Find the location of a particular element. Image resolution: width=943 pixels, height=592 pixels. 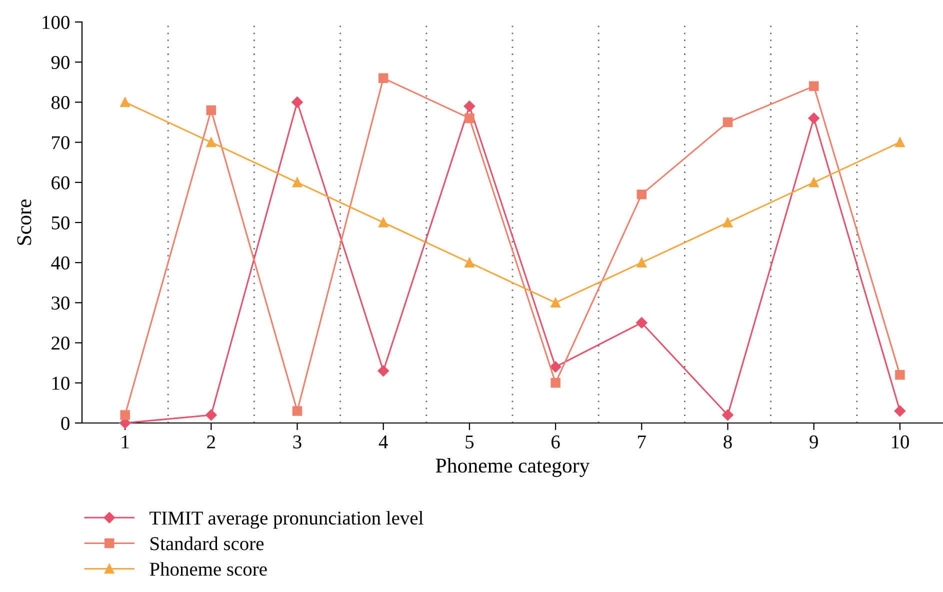

x-tick-label: 2 is located at coordinates (211, 441).